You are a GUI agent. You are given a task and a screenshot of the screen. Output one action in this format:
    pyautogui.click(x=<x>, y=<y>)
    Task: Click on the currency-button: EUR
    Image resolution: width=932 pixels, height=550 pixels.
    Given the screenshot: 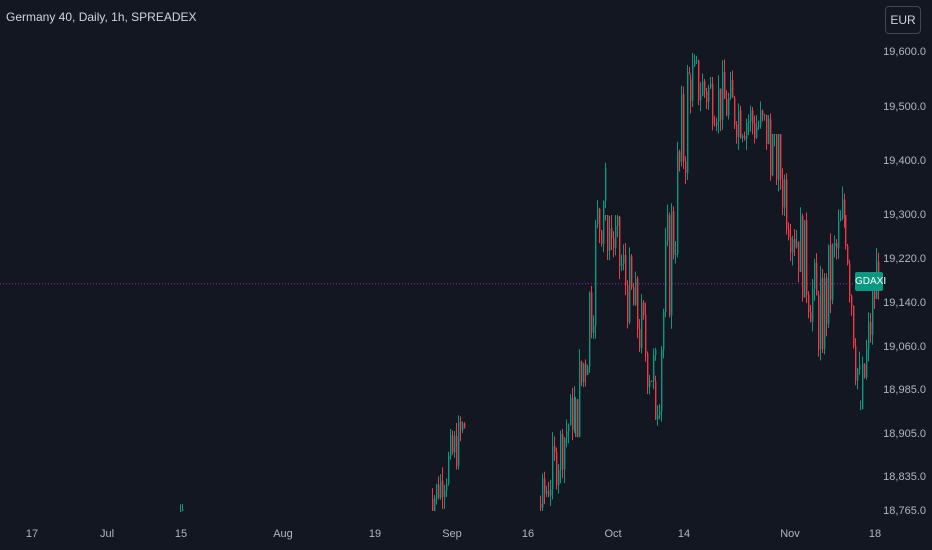 What is the action you would take?
    pyautogui.click(x=903, y=20)
    